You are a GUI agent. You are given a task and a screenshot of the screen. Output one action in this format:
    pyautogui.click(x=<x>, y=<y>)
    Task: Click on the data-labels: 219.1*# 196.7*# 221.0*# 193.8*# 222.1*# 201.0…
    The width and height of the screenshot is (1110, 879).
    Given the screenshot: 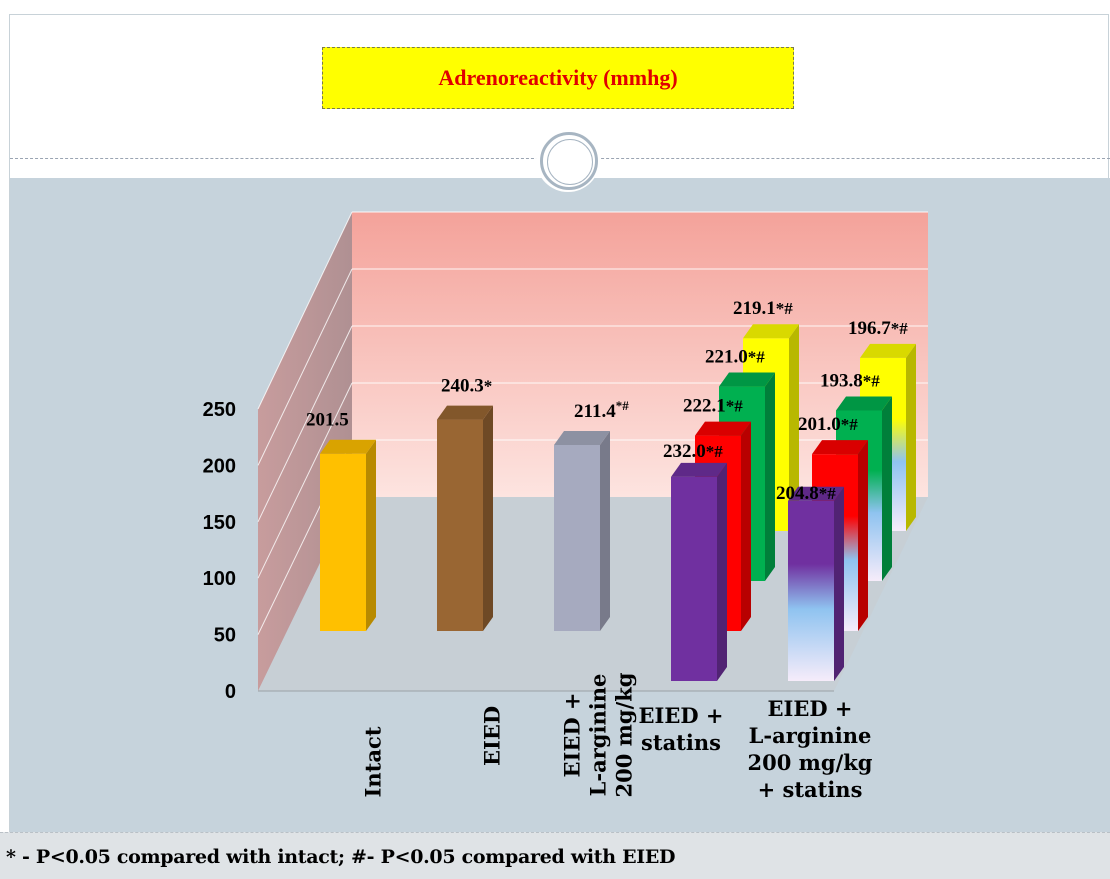 What is the action you would take?
    pyautogui.click(x=607, y=401)
    